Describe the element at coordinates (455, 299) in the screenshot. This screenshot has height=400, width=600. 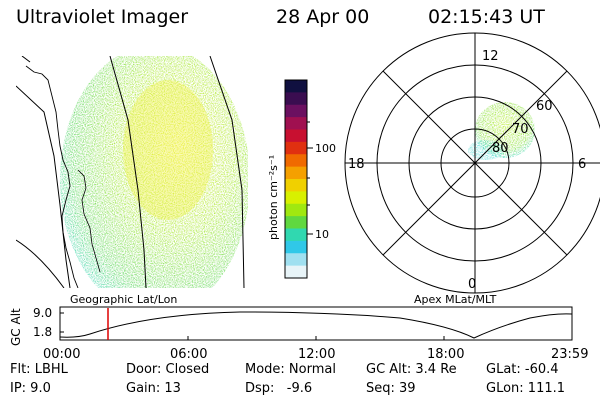
I see `apex-label: Apex MLat/MLT` at that location.